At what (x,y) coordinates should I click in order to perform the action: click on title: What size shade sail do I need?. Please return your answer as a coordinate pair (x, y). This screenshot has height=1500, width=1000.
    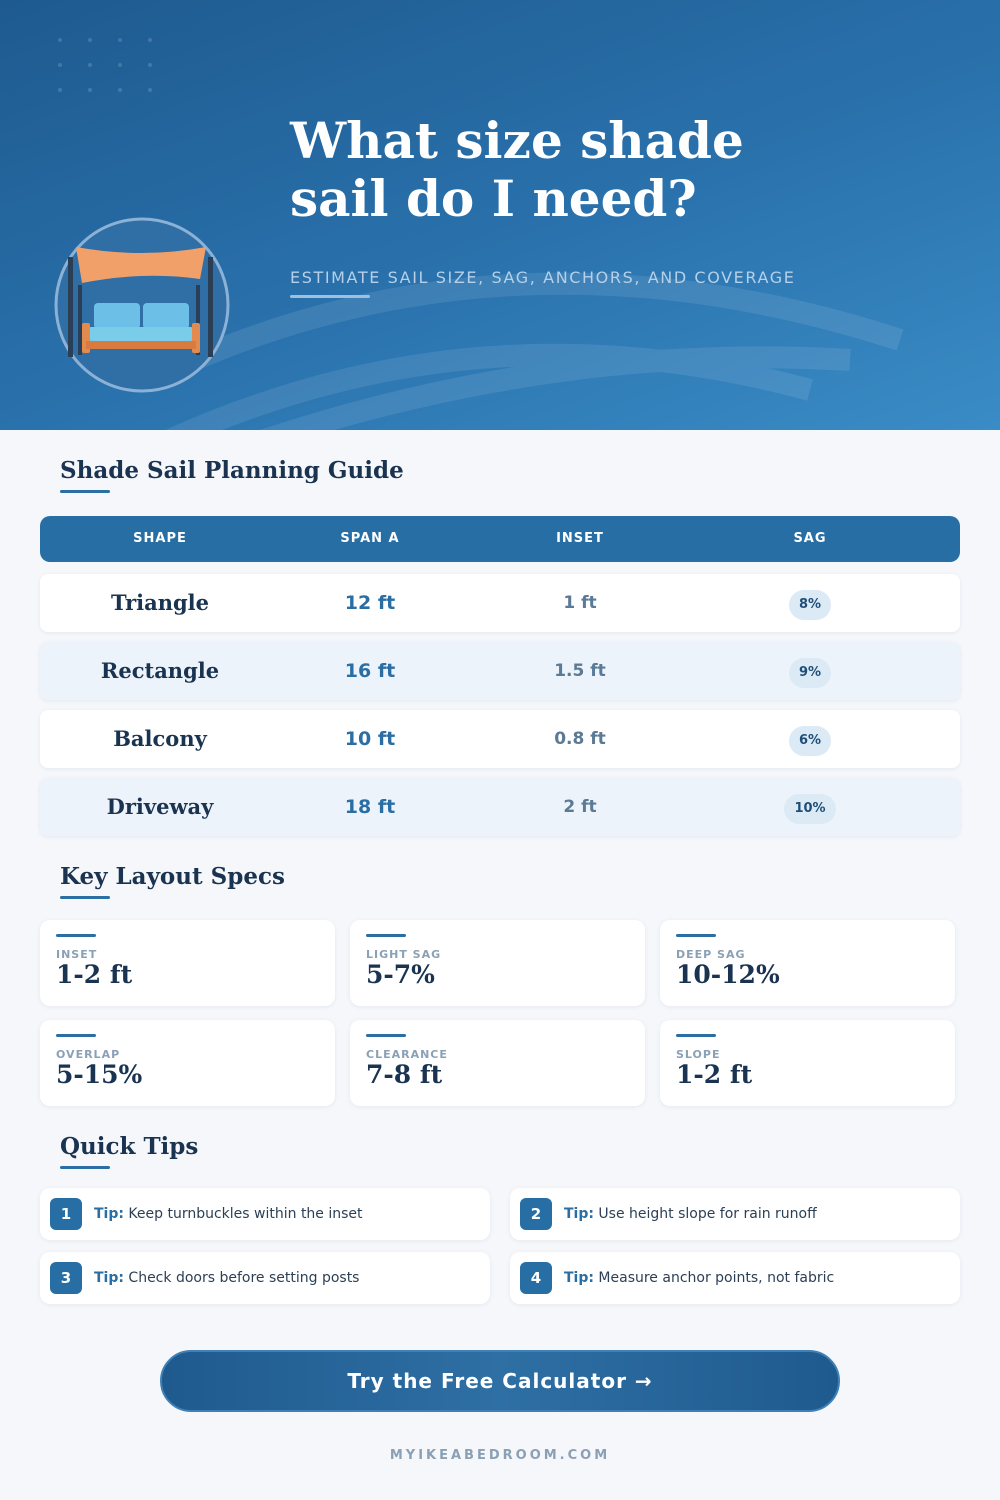
    Looking at the image, I should click on (517, 169).